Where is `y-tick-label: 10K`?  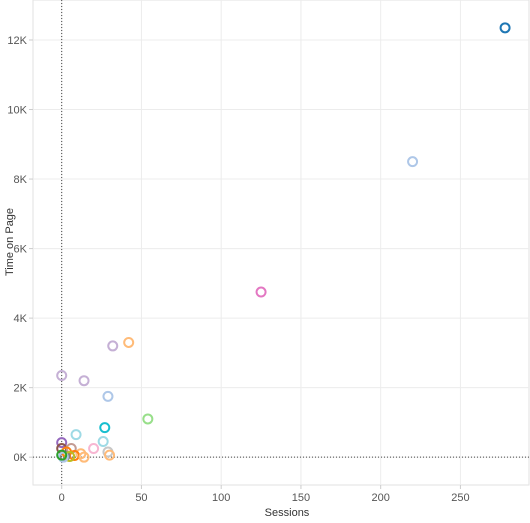
y-tick-label: 10K is located at coordinates (17, 111).